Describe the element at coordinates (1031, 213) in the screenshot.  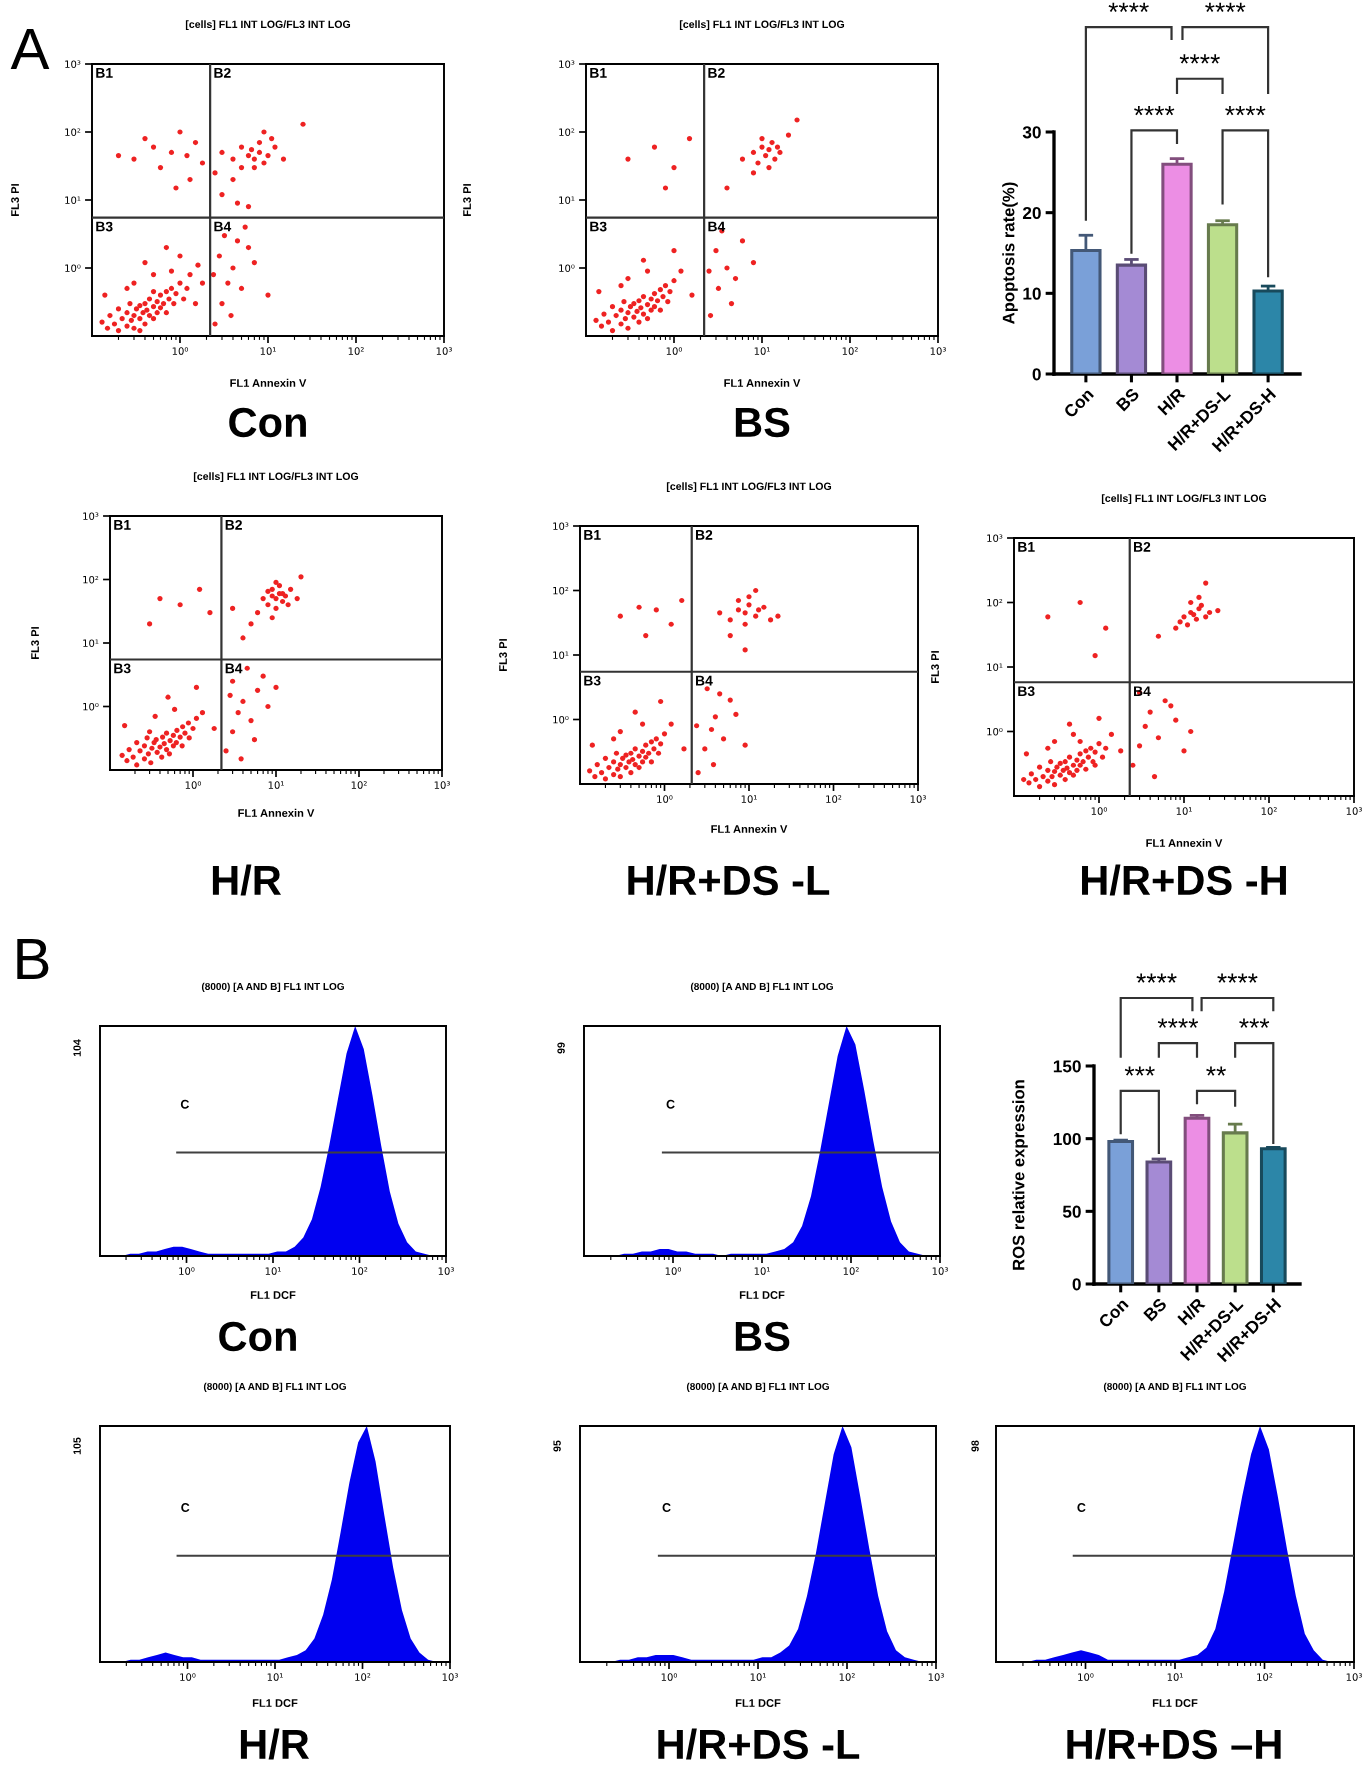
I see `y-tick-label: 20` at that location.